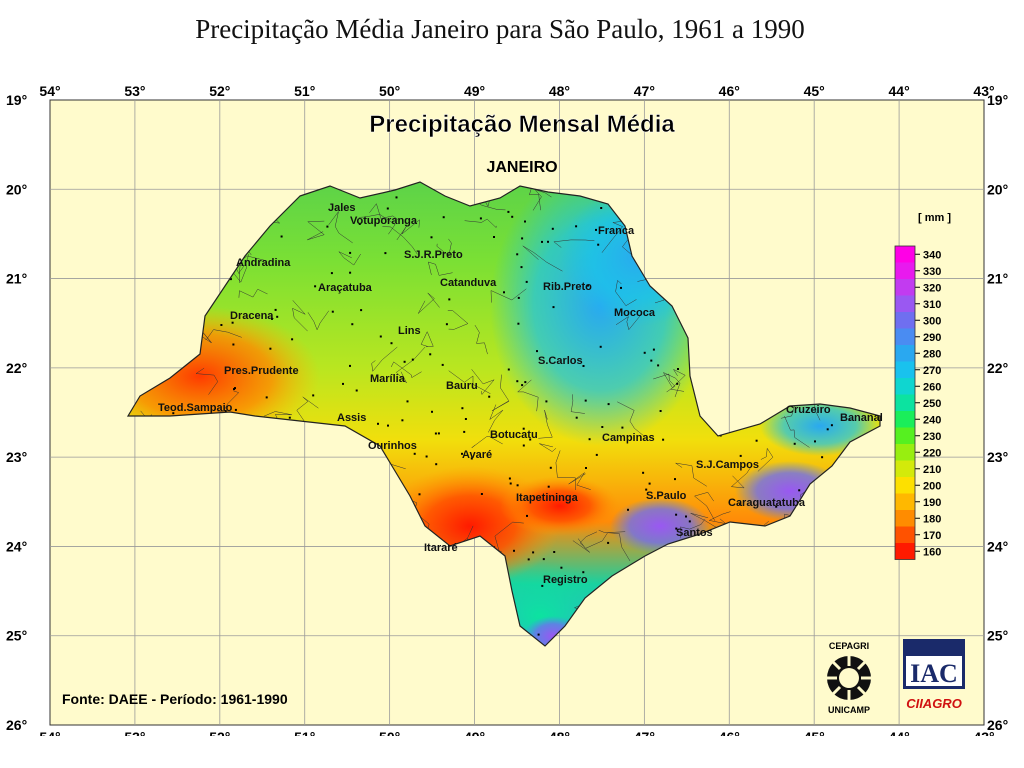  What do you see at coordinates (342, 208) in the screenshot?
I see `city-label: Jales` at bounding box center [342, 208].